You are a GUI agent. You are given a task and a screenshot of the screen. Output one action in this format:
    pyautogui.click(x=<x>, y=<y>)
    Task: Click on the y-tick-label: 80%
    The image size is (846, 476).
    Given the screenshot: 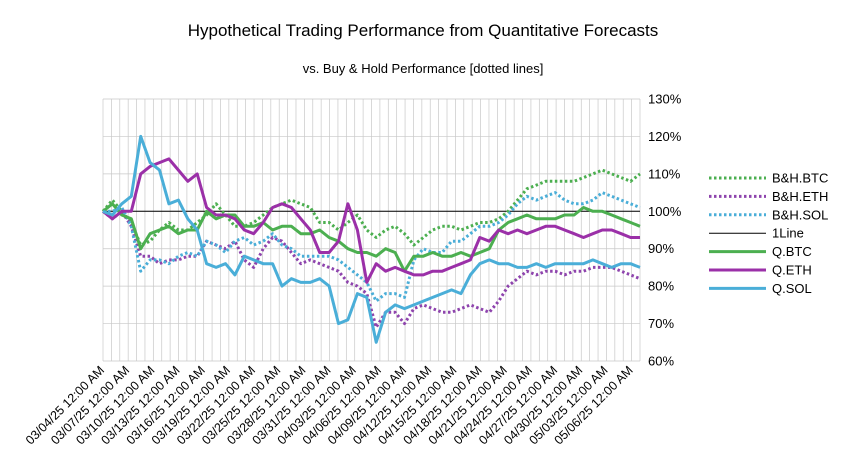 What is the action you would take?
    pyautogui.click(x=661, y=286)
    